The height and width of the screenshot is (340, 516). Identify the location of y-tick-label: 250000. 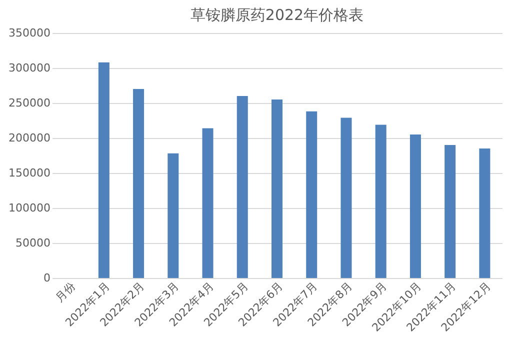
(29, 103).